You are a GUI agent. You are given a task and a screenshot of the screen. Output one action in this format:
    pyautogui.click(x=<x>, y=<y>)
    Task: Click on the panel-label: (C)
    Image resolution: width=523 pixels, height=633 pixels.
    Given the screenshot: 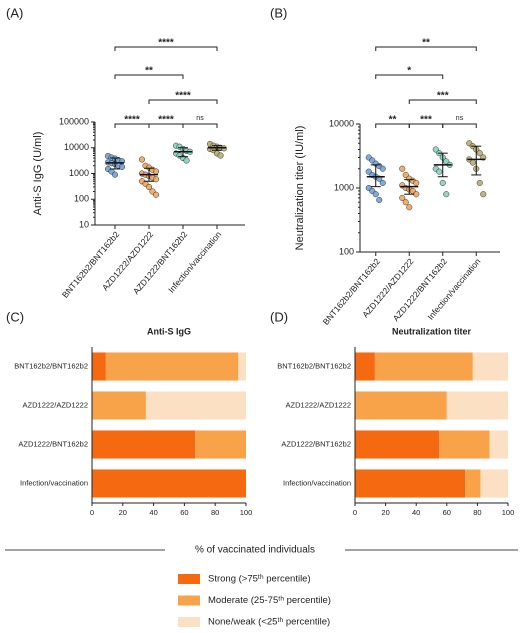 What is the action you would take?
    pyautogui.click(x=15, y=316)
    